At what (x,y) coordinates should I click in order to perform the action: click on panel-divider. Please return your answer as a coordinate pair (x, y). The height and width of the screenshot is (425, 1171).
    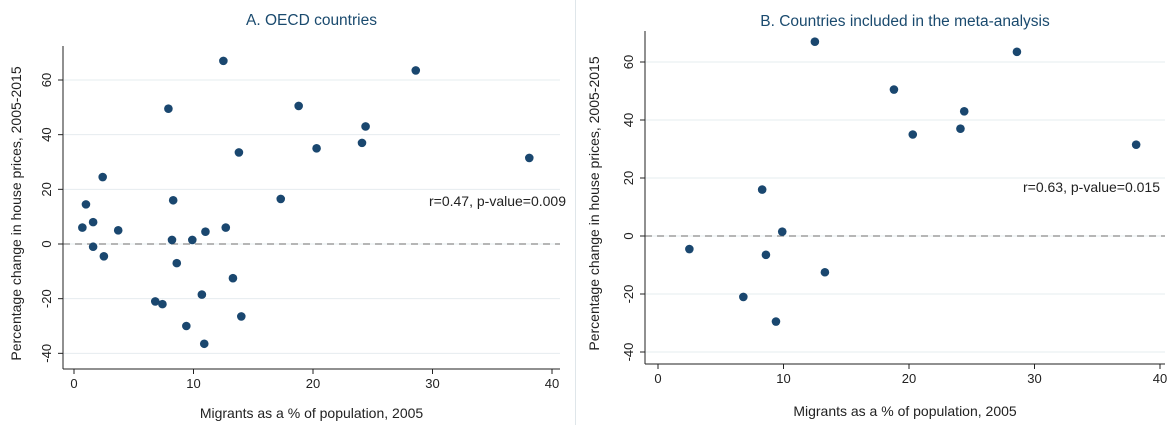
    Looking at the image, I should click on (575, 212).